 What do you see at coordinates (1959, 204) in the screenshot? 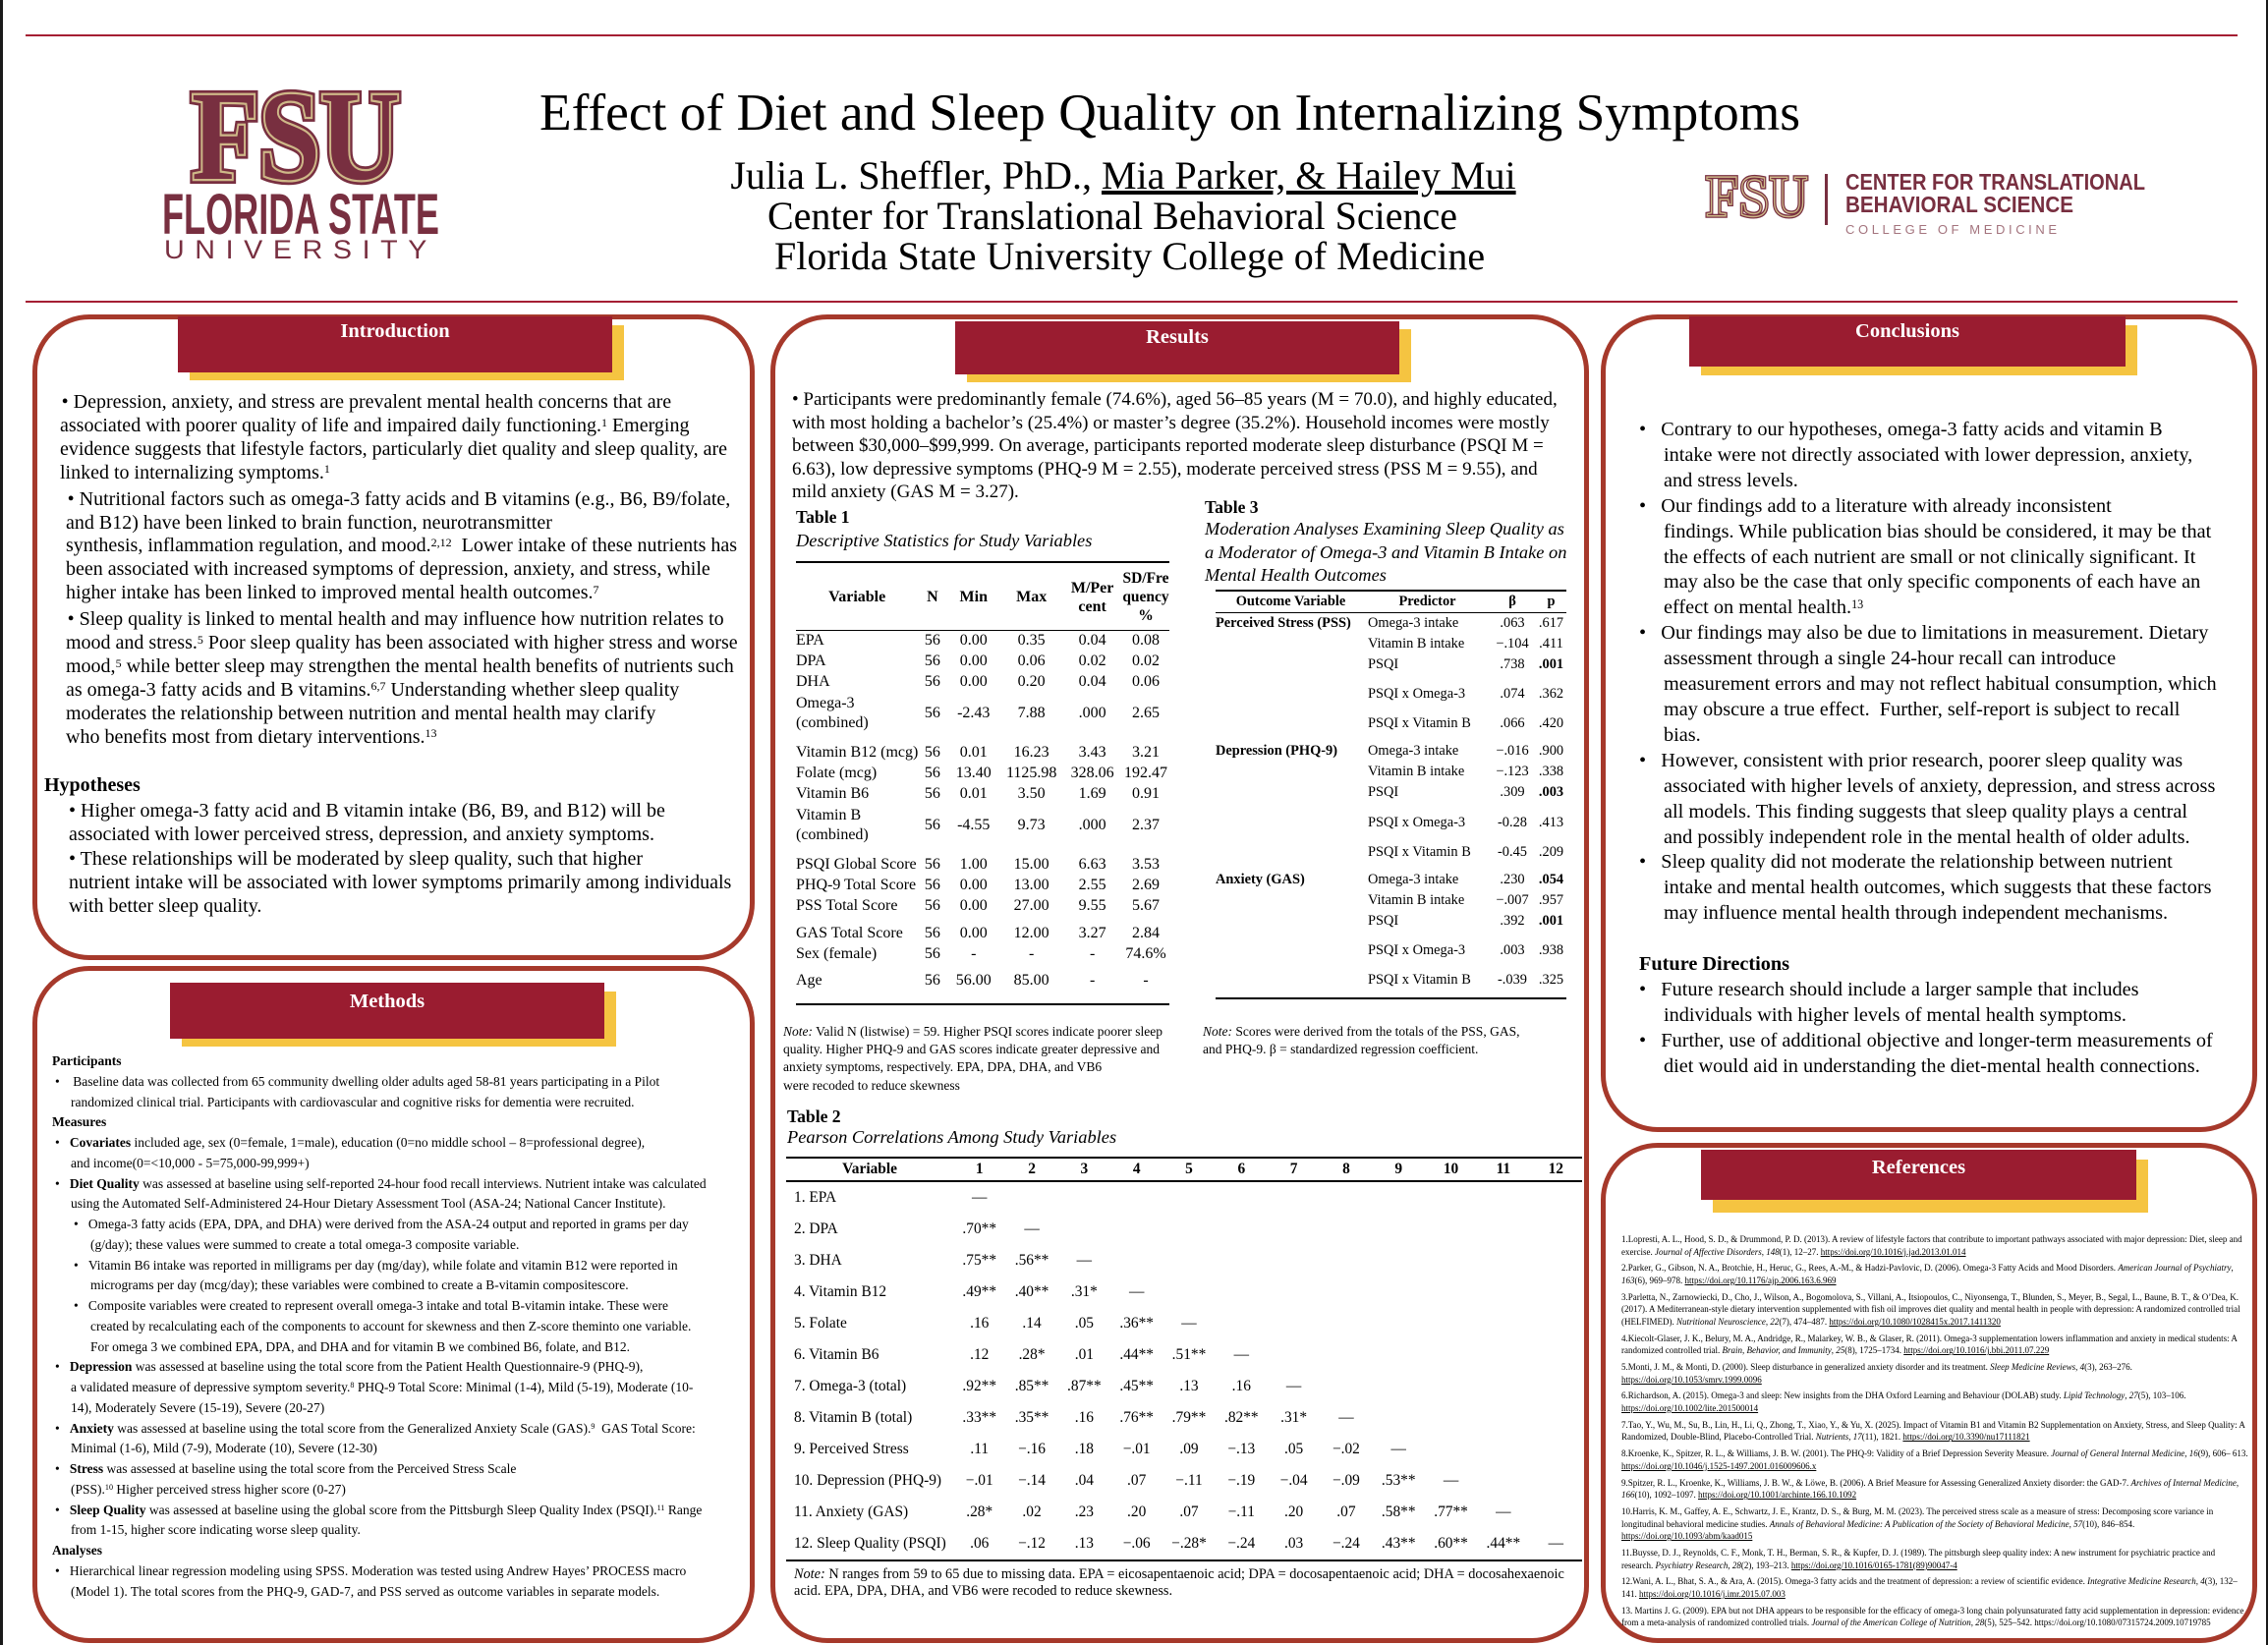
I see `svg-text: BEHAVIORAL SCIENCE` at bounding box center [1959, 204].